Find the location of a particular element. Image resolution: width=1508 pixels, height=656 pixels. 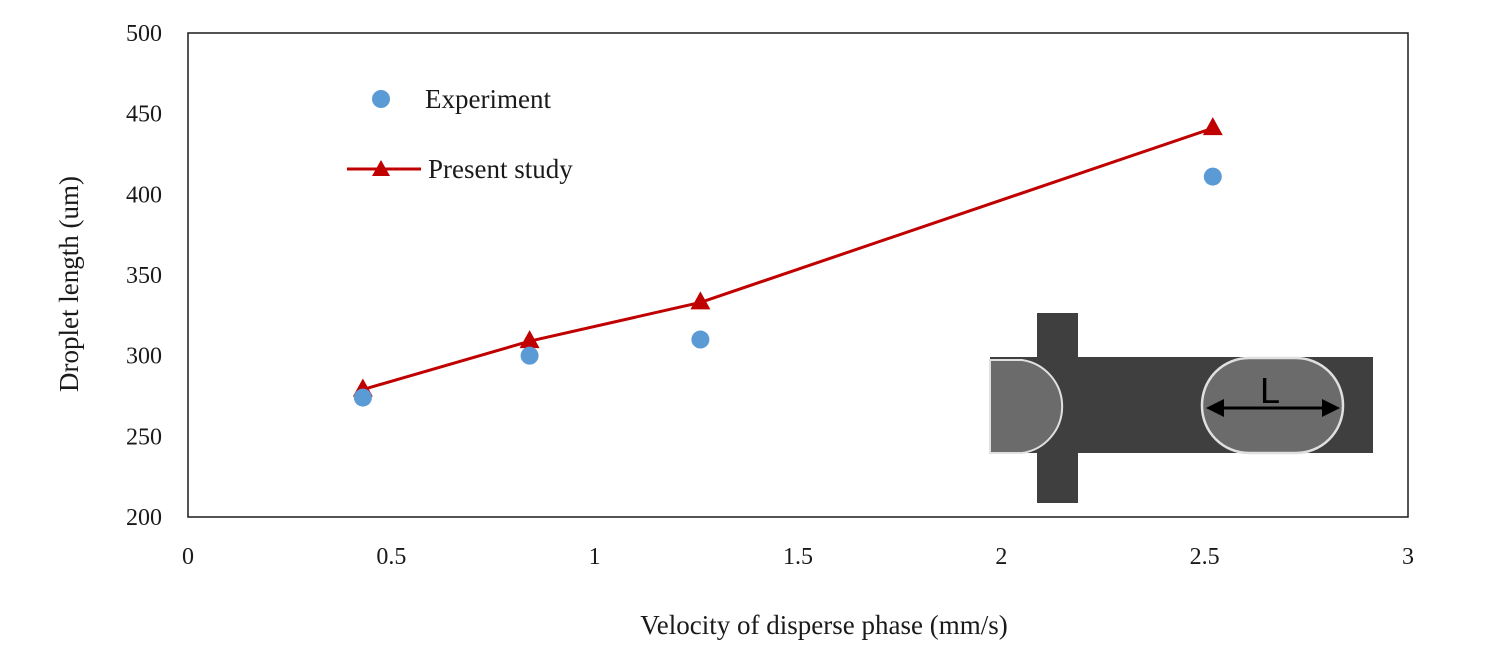

x-tick-label: 1.5 is located at coordinates (798, 557).